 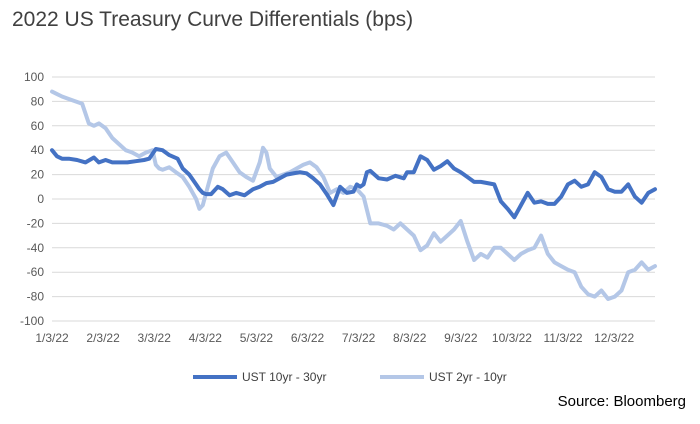 I want to click on y-tick-label: -100, so click(x=32, y=321).